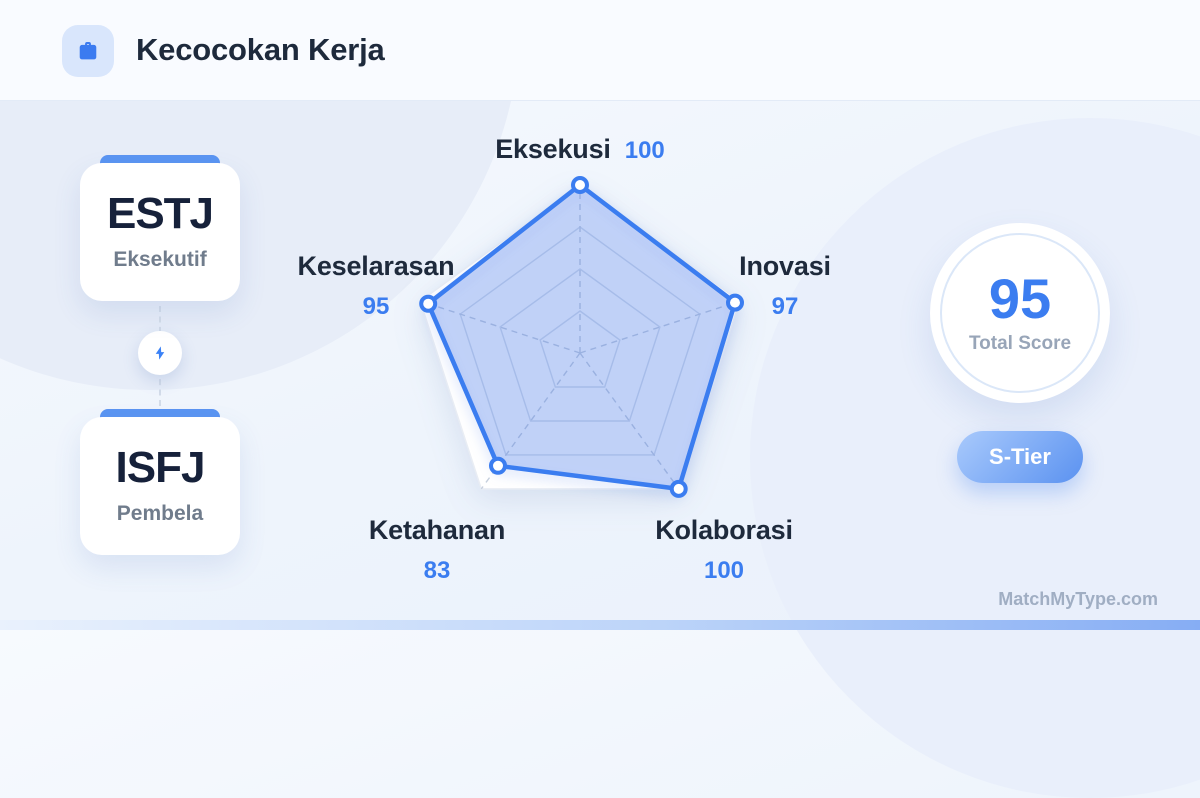 The width and height of the screenshot is (1200, 798). What do you see at coordinates (160, 259) in the screenshot?
I see `mbti-name: Eksekutif` at bounding box center [160, 259].